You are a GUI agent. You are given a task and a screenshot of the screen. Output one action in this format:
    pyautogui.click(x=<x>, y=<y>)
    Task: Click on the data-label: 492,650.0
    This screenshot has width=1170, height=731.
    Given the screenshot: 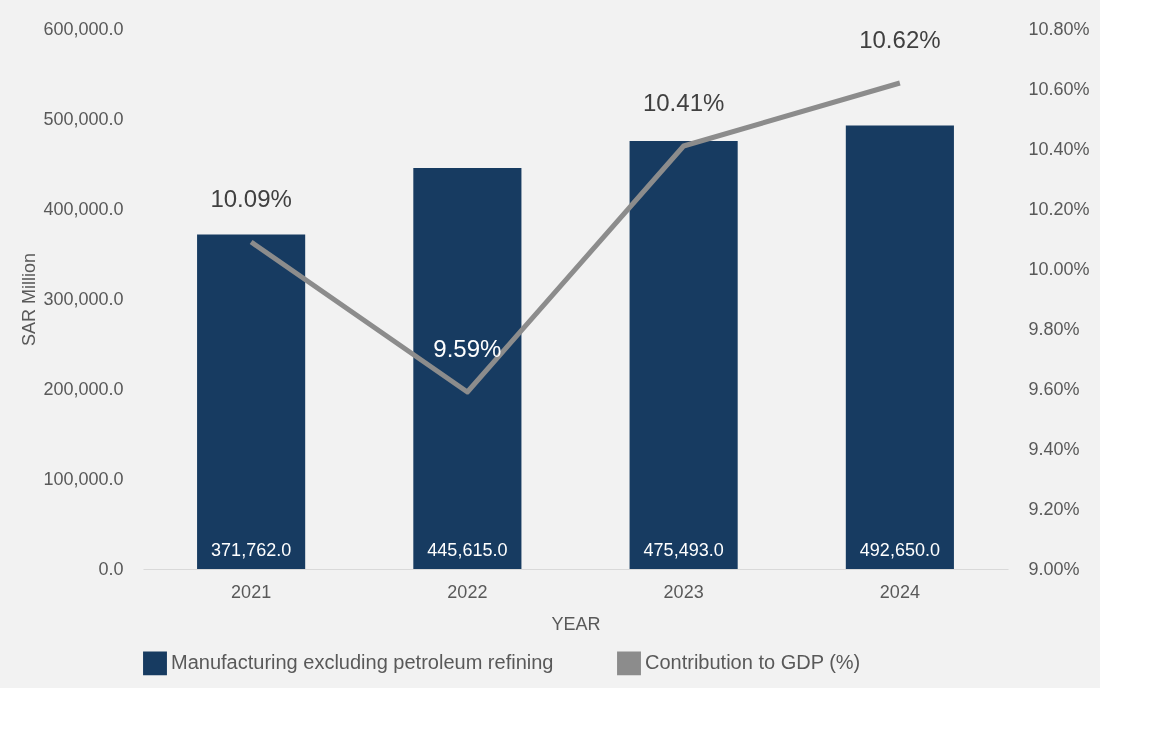 What is the action you would take?
    pyautogui.click(x=899, y=550)
    